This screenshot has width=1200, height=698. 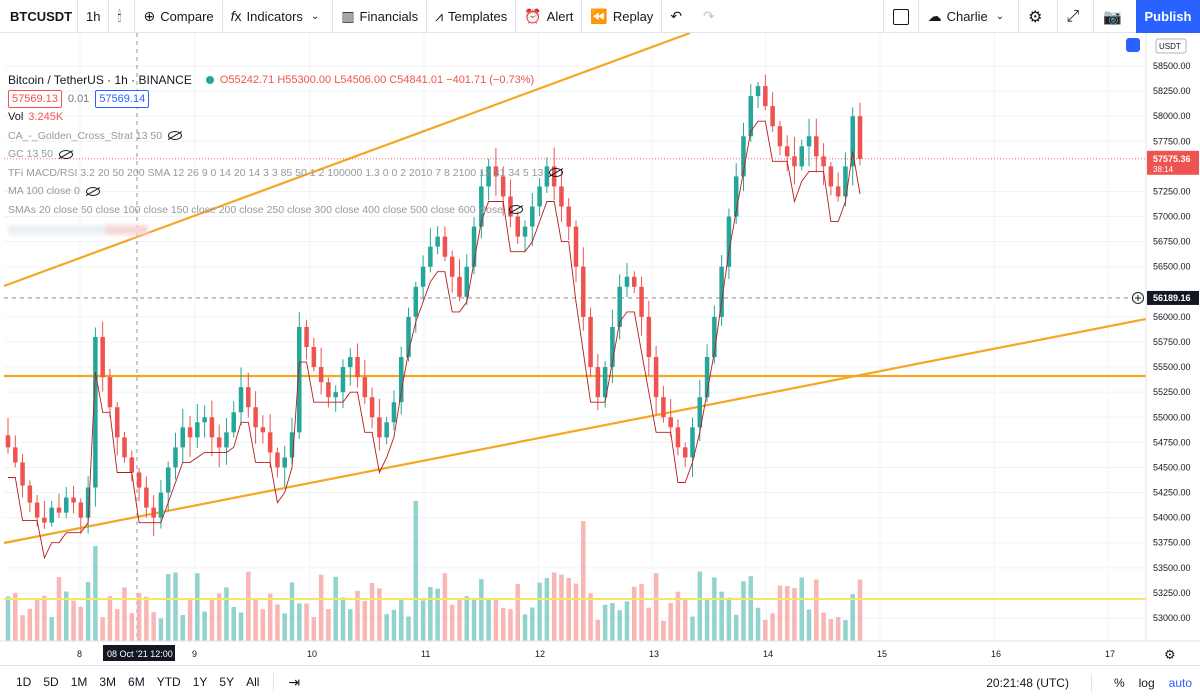 I want to click on indicators-button: fx Indicators ⌄, so click(x=278, y=16).